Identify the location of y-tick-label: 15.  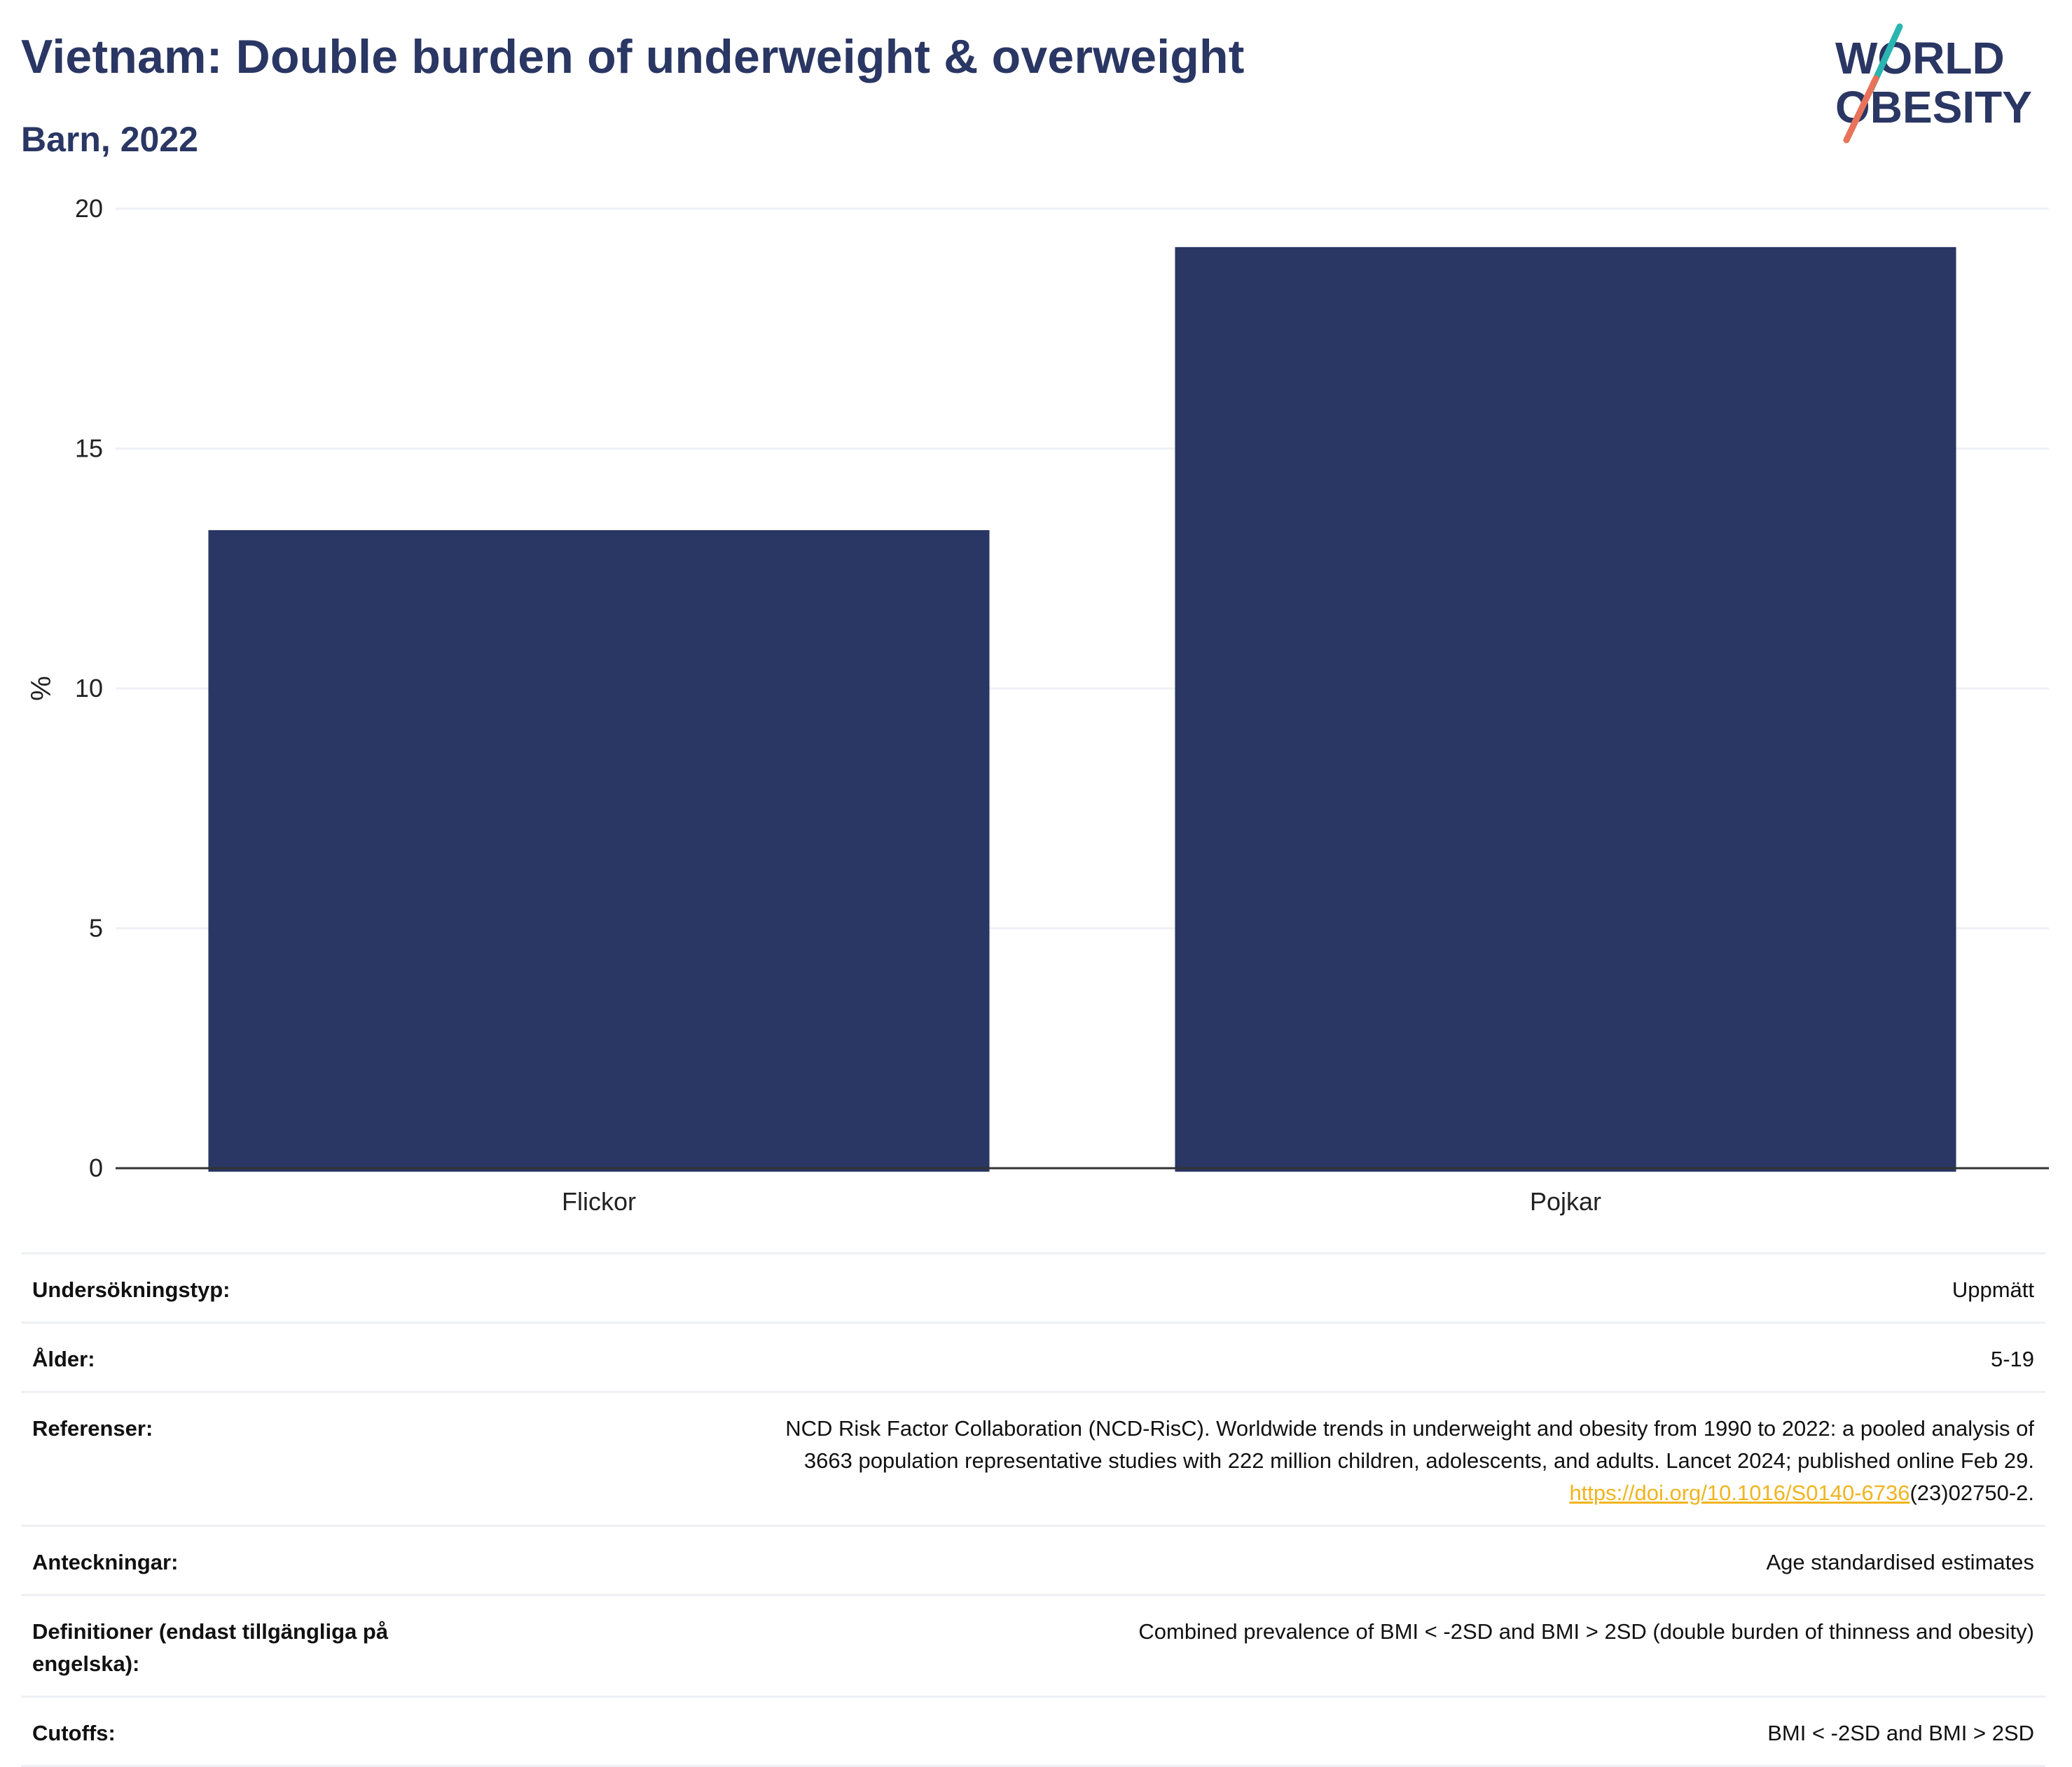
(89, 449).